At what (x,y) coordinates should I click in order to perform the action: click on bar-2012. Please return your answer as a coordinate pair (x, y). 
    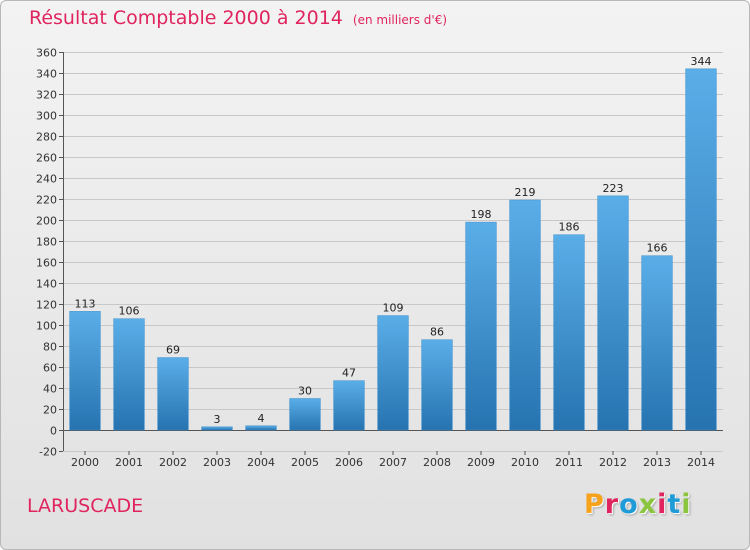
    Looking at the image, I should click on (613, 313).